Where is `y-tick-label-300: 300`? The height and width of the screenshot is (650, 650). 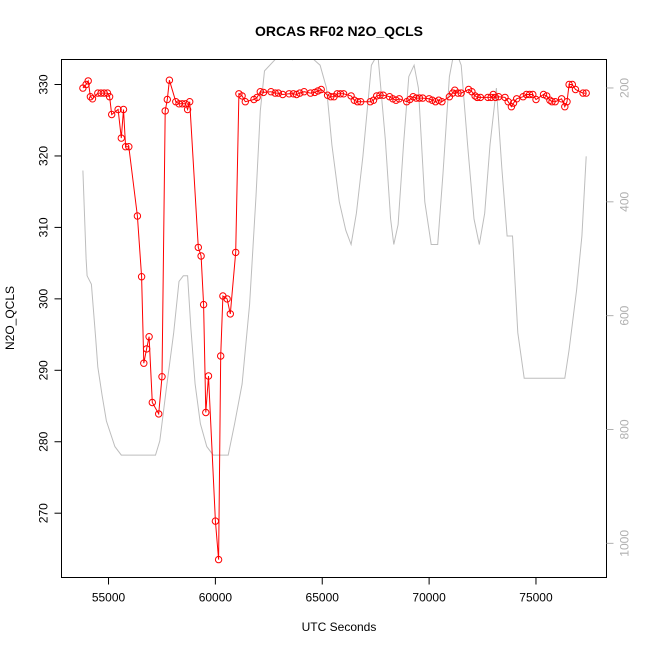
y-tick-label-300: 300 is located at coordinates (44, 299).